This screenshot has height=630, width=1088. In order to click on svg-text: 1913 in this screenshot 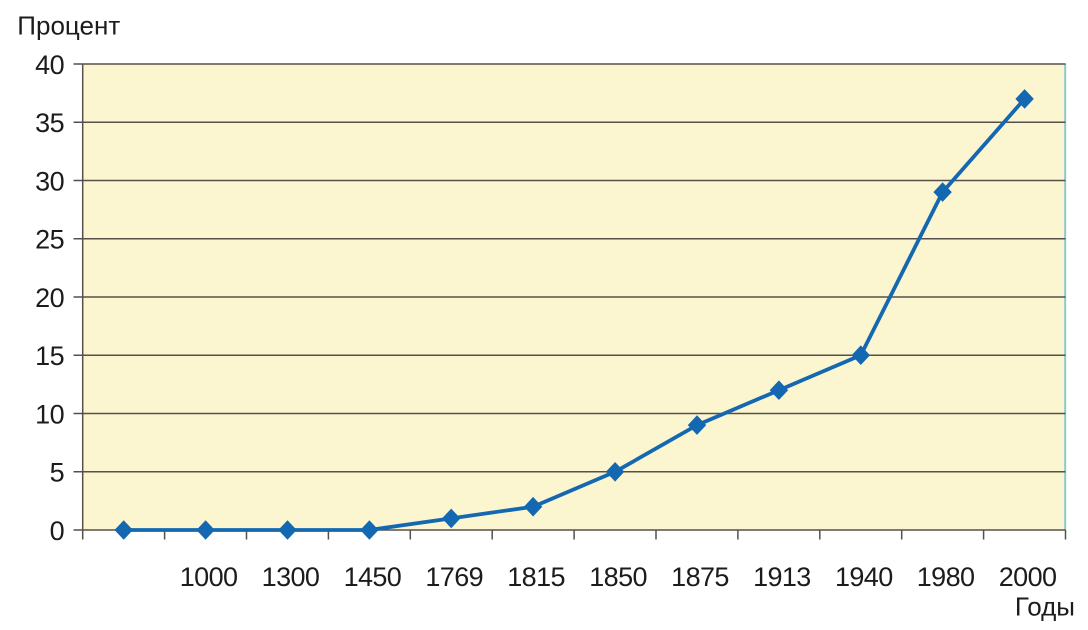, I will do `click(782, 577)`.